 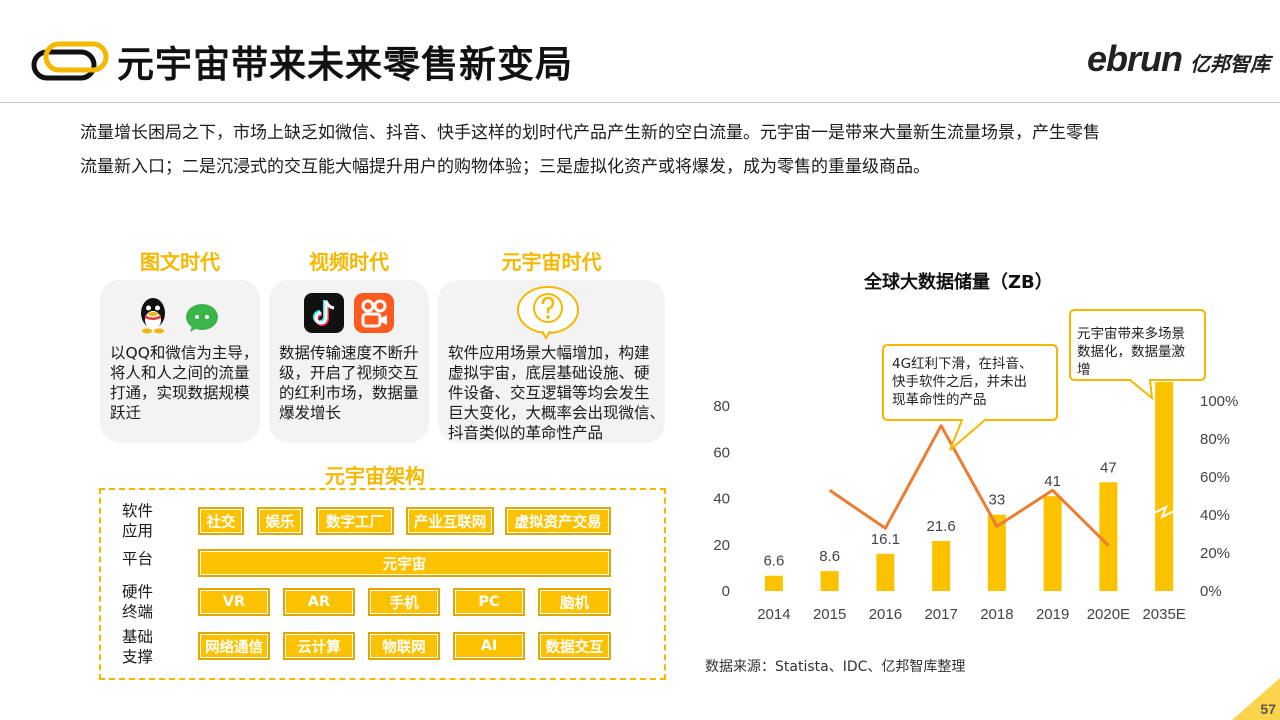 What do you see at coordinates (941, 526) in the screenshot?
I see `data-label: 21.6` at bounding box center [941, 526].